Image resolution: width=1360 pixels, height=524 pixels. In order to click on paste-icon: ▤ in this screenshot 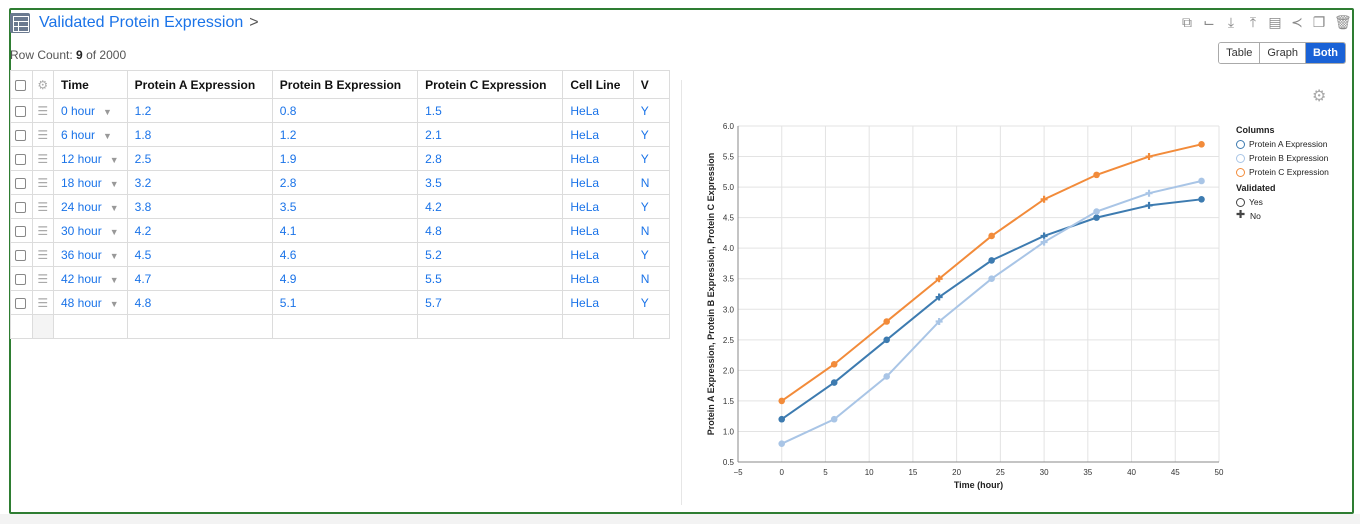, I will do `click(1275, 22)`.